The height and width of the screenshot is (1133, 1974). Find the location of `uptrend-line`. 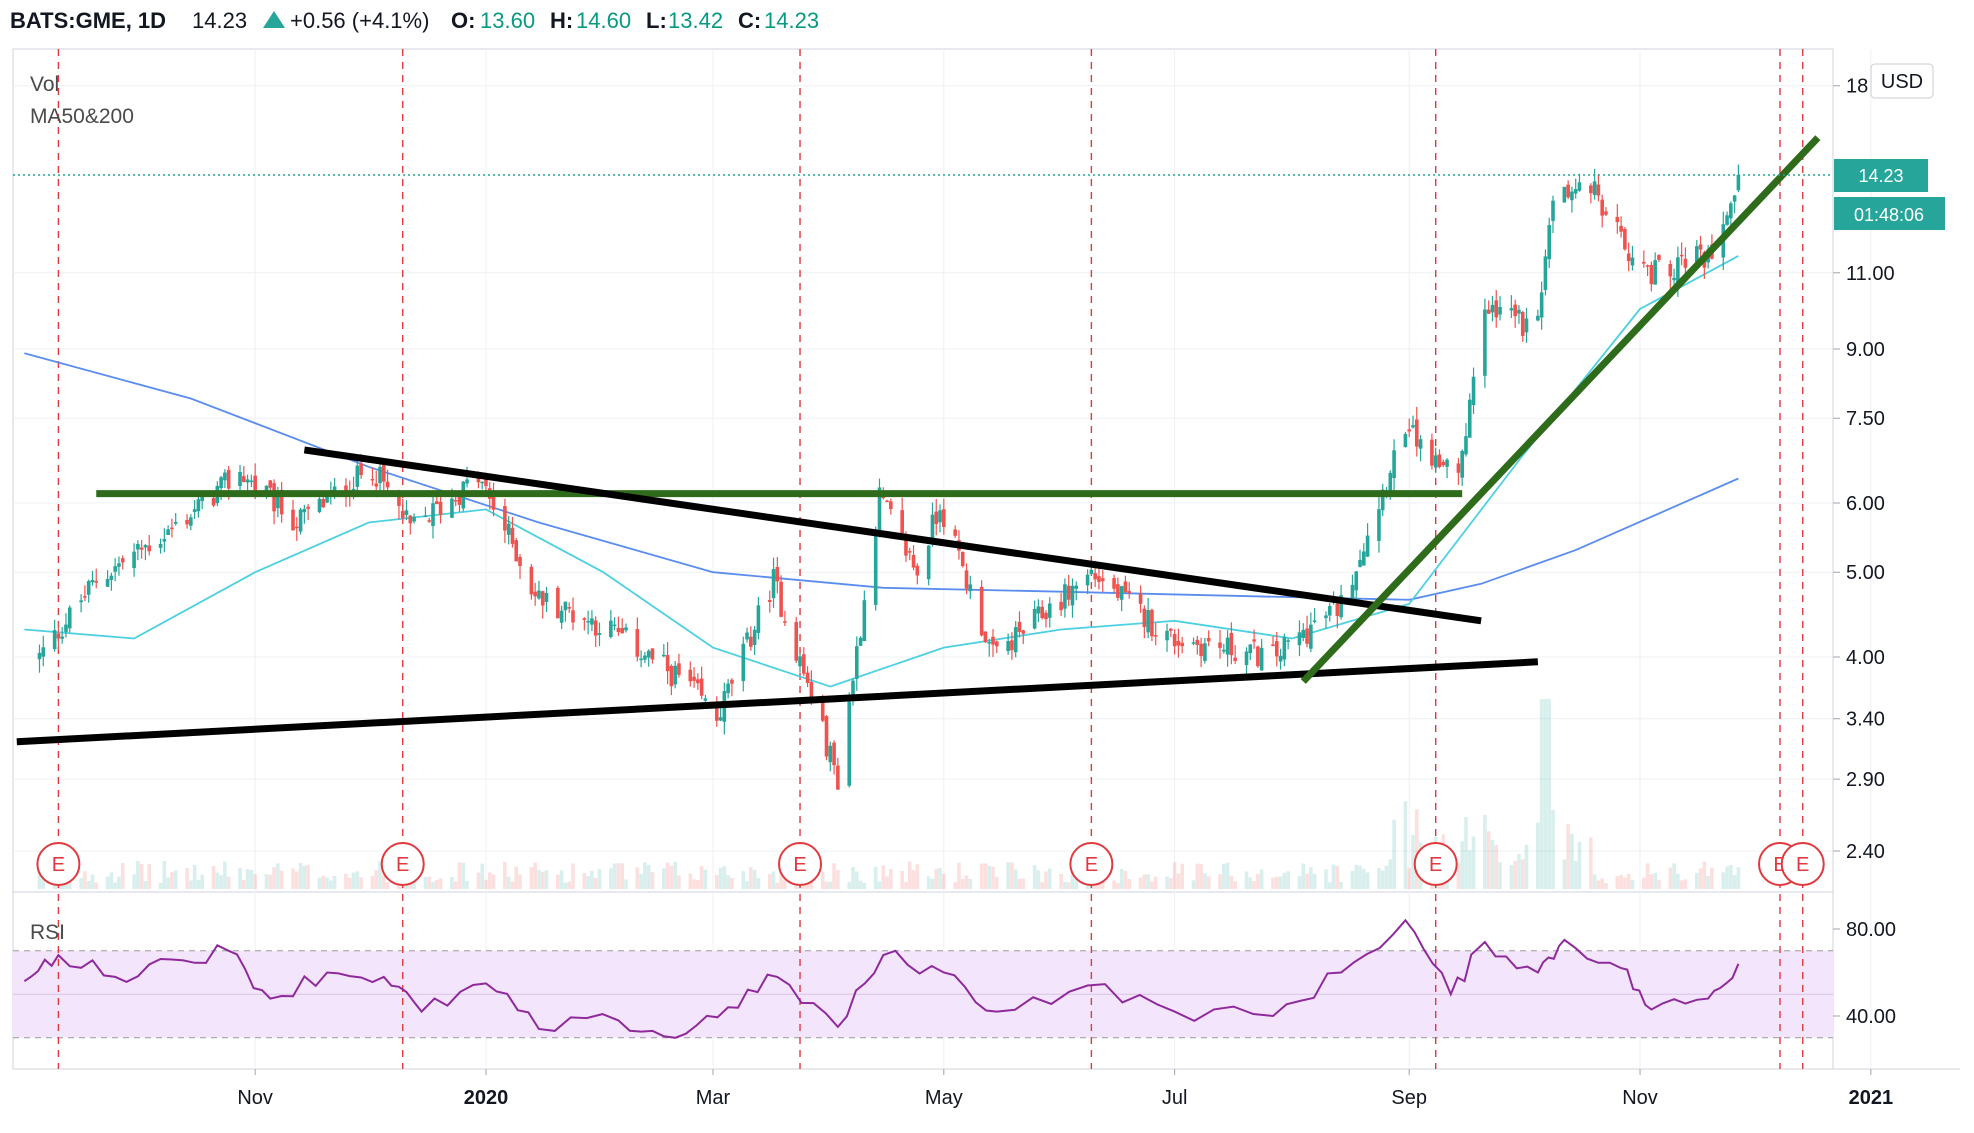

uptrend-line is located at coordinates (1560, 409).